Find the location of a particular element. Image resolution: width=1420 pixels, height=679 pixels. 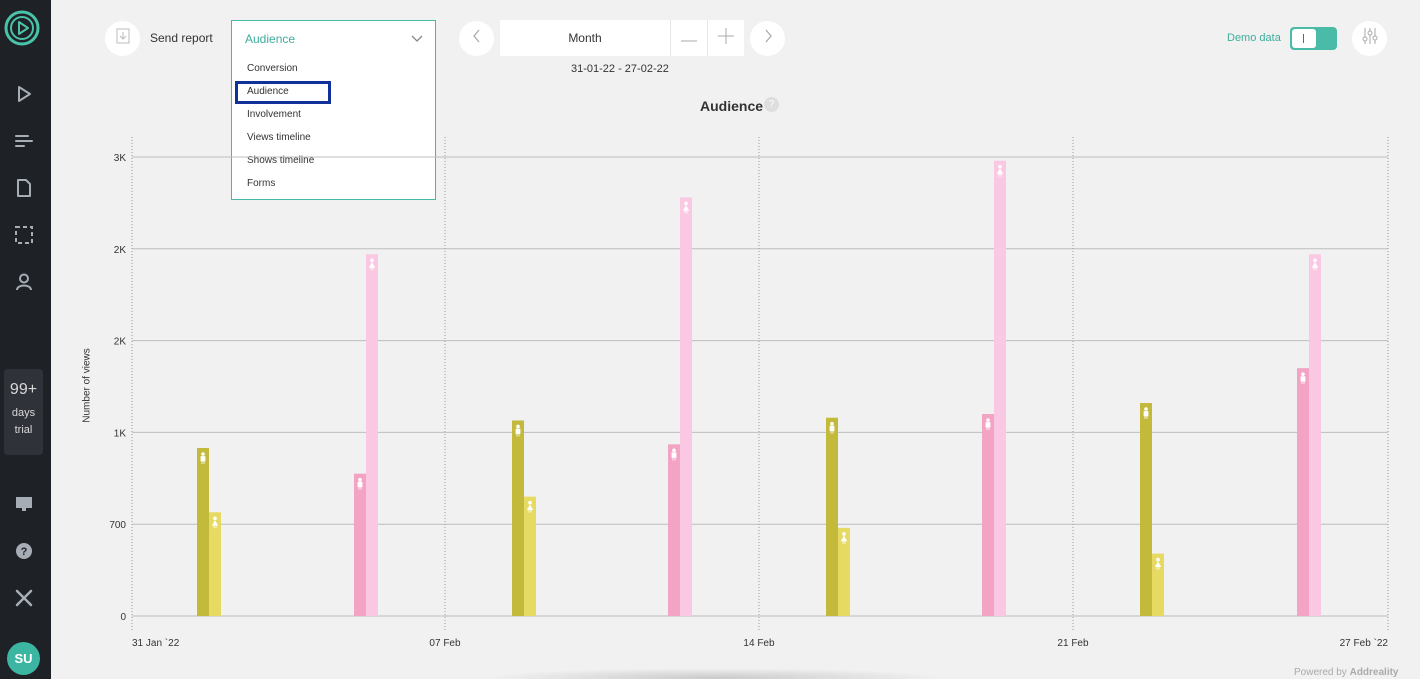

option-focus-outline is located at coordinates (283, 92).